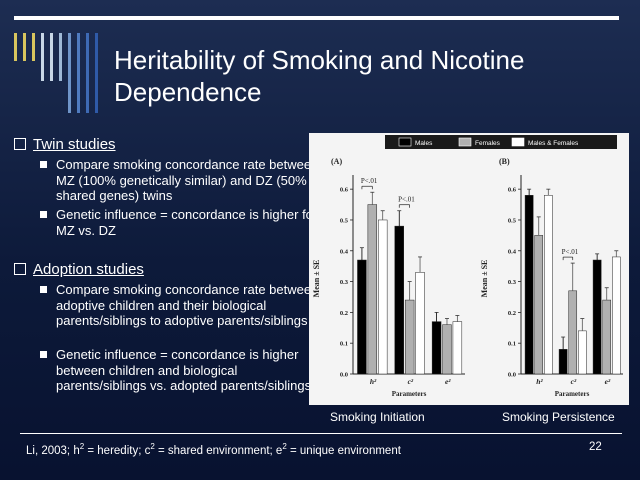 This screenshot has height=480, width=640. What do you see at coordinates (504, 161) in the screenshot?
I see `panel-label: (B)` at bounding box center [504, 161].